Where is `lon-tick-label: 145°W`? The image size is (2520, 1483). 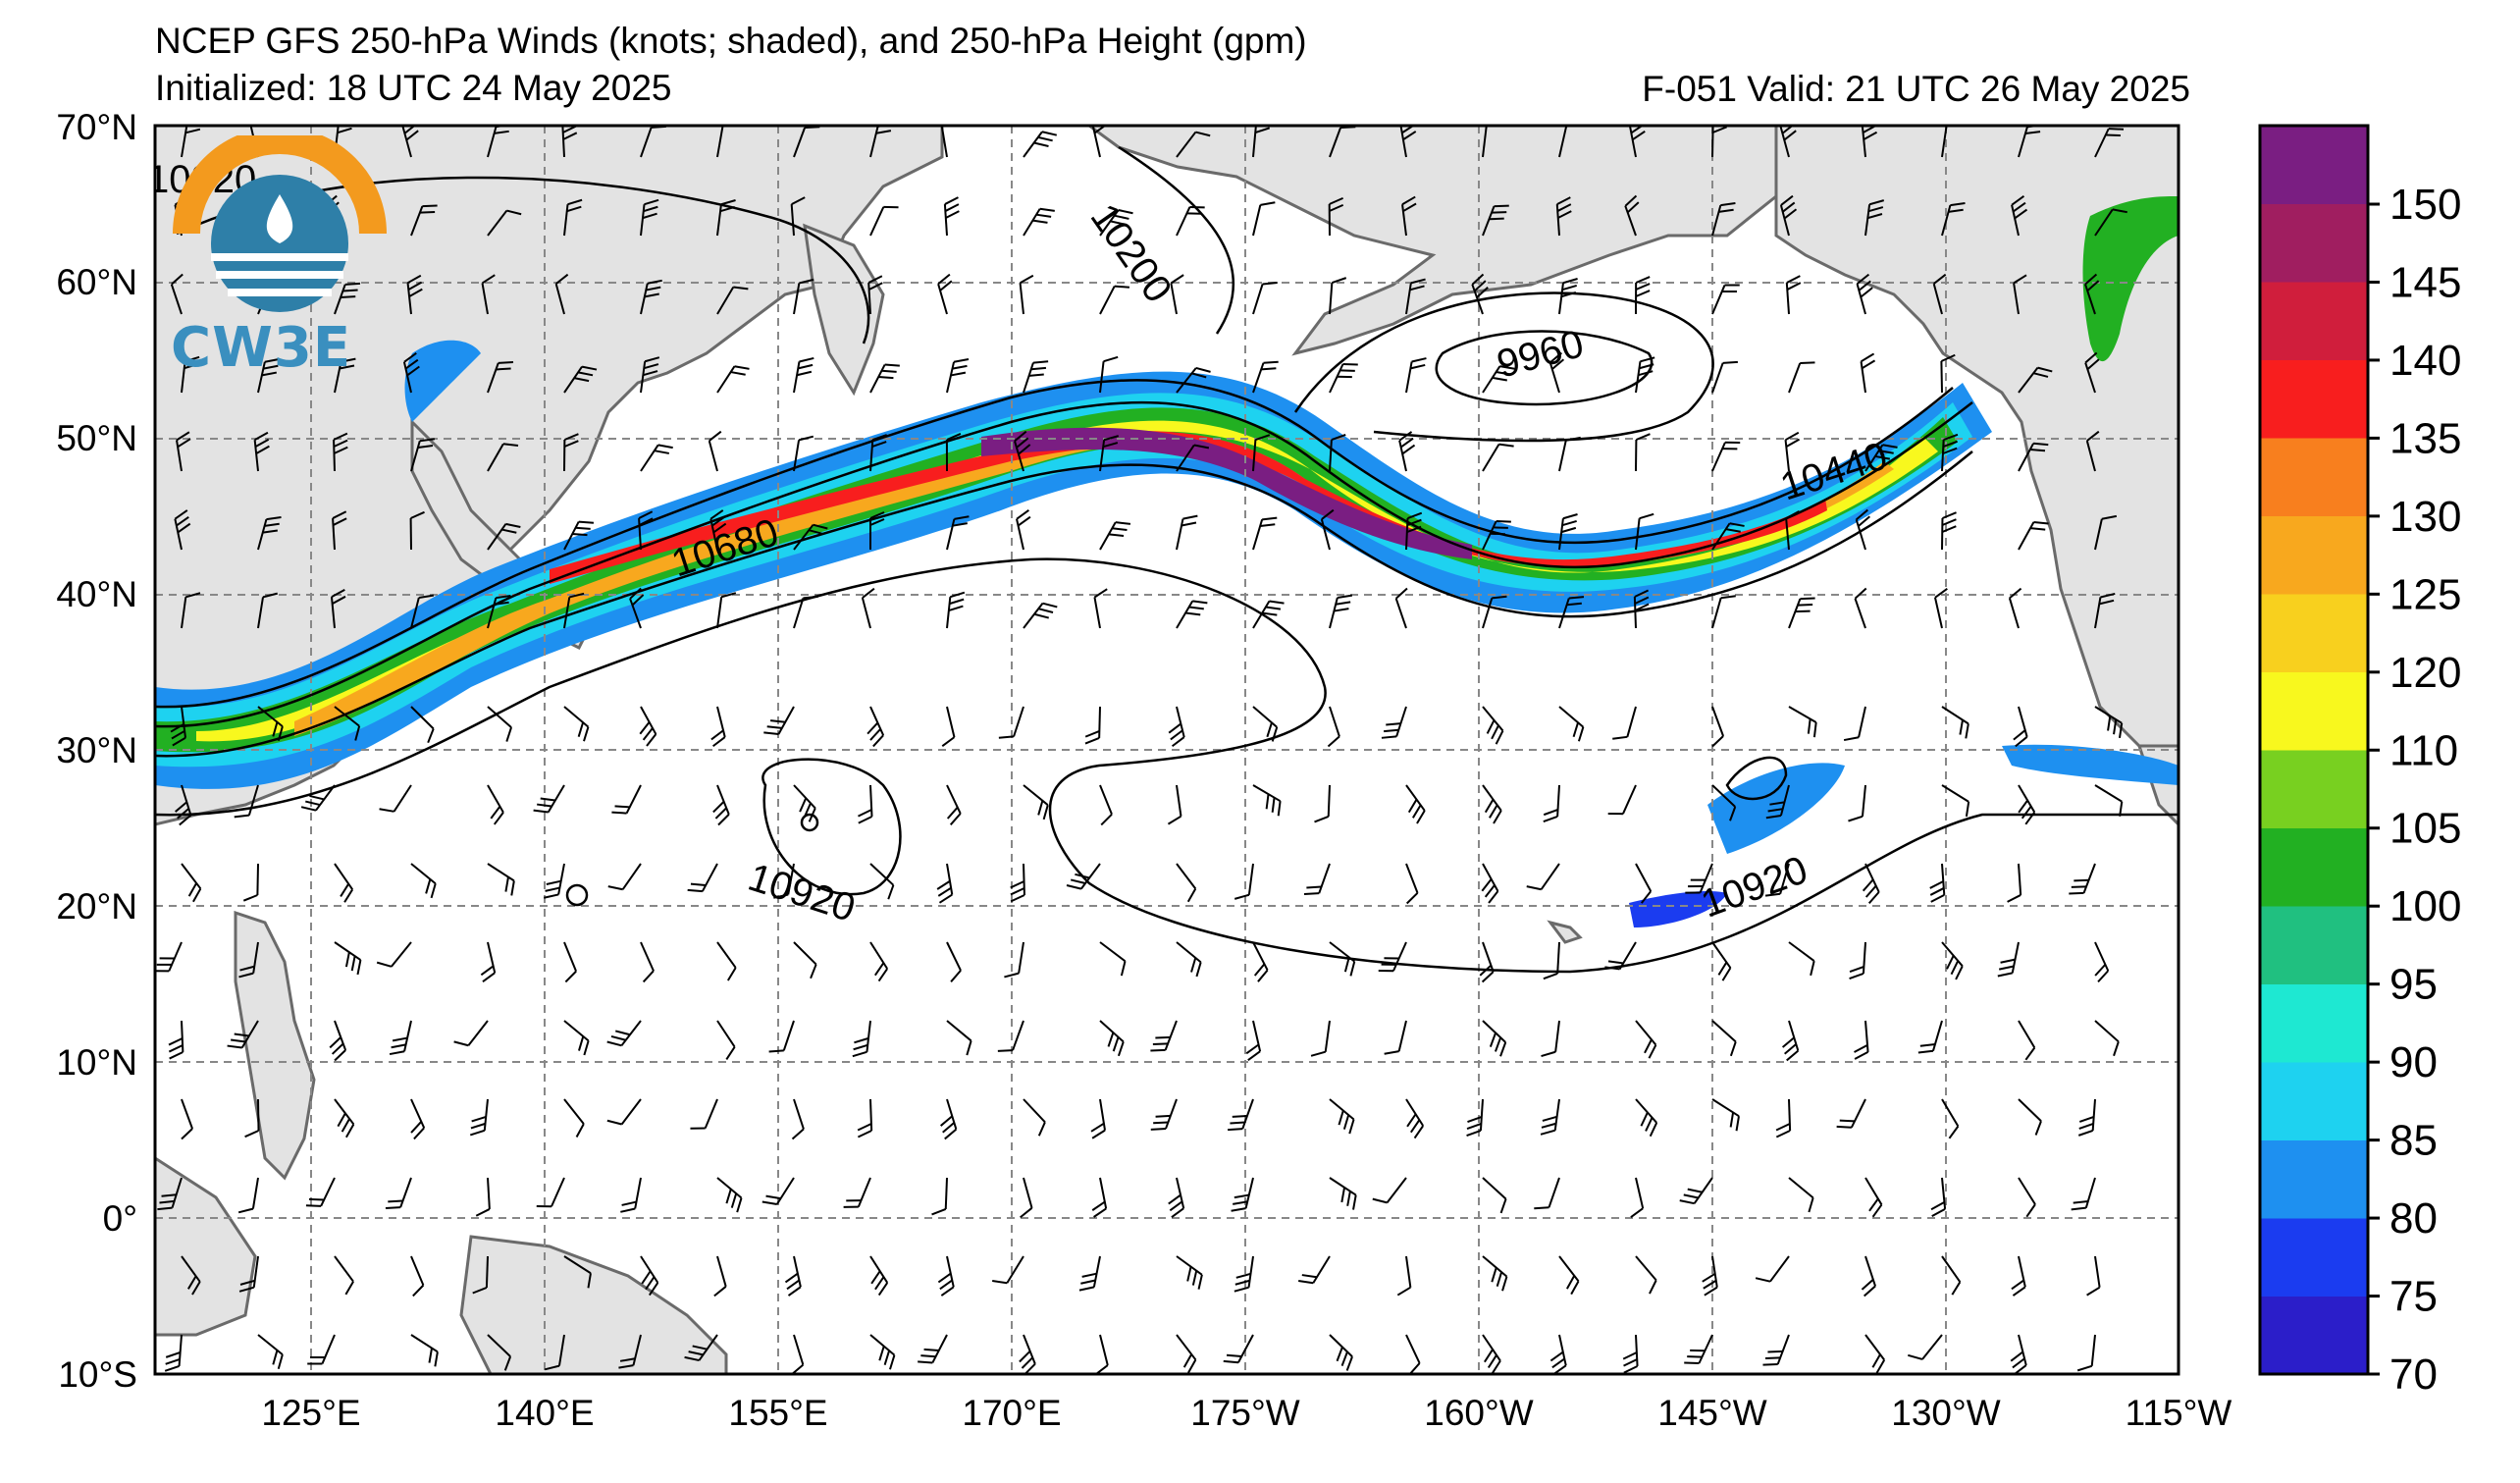 lon-tick-label: 145°W is located at coordinates (1712, 1413).